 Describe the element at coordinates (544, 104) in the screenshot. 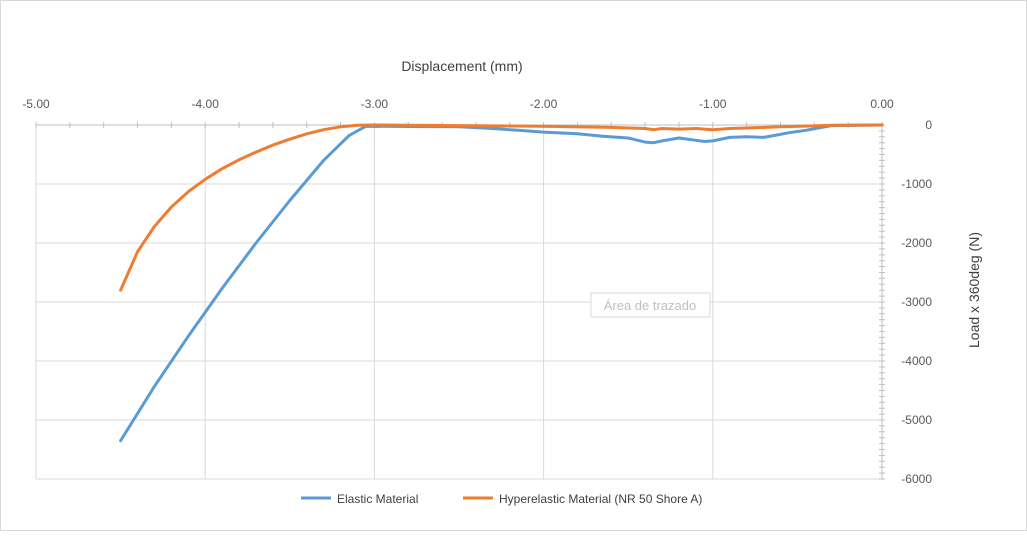

I see `x-tick-label: -2.00` at that location.